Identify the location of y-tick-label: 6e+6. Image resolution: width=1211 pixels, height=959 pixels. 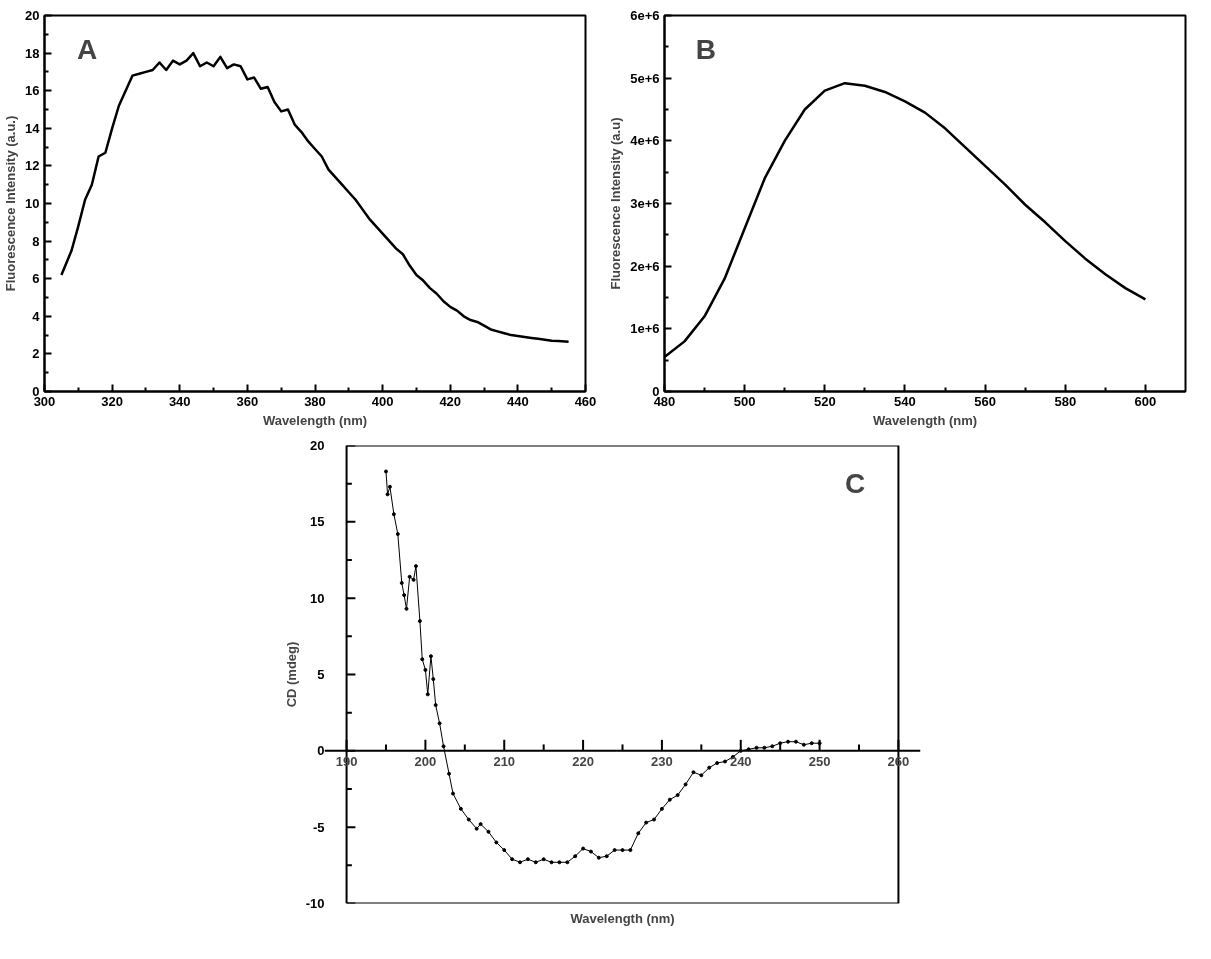
(645, 15).